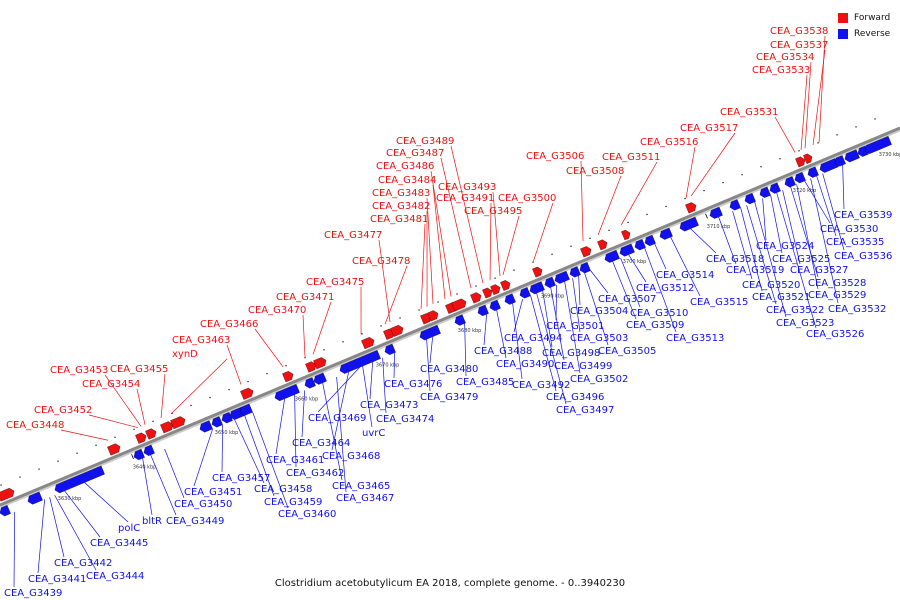  What do you see at coordinates (277, 310) in the screenshot?
I see `forward-gene-label: CEA_G3470` at bounding box center [277, 310].